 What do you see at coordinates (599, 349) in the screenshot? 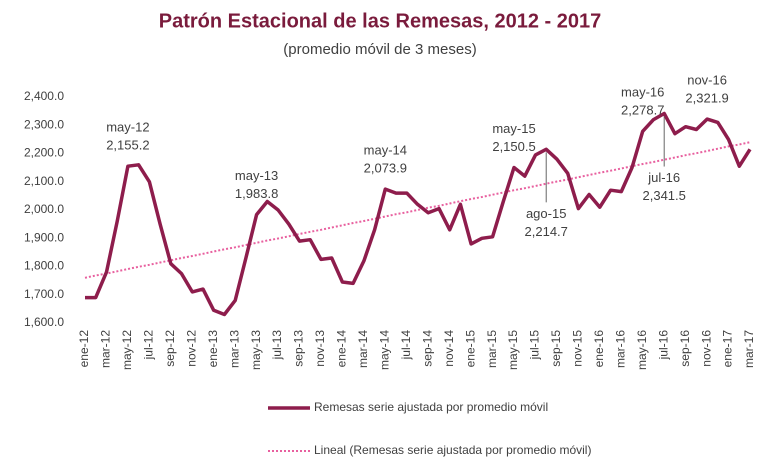
I see `x-tick-label: ene-16` at bounding box center [599, 349].